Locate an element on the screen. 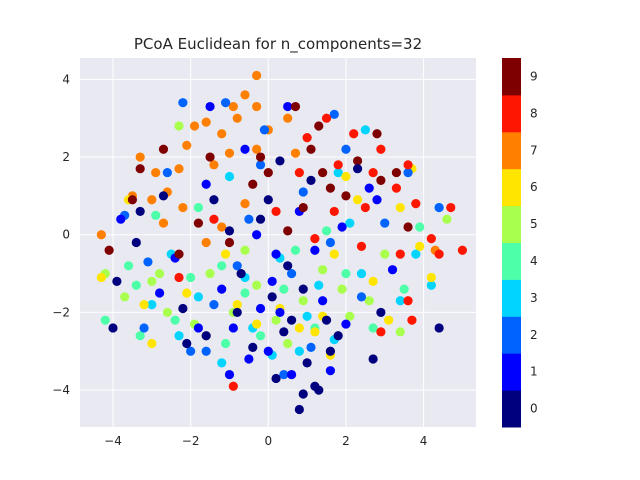  y-tick-label: 0 is located at coordinates (66, 235).